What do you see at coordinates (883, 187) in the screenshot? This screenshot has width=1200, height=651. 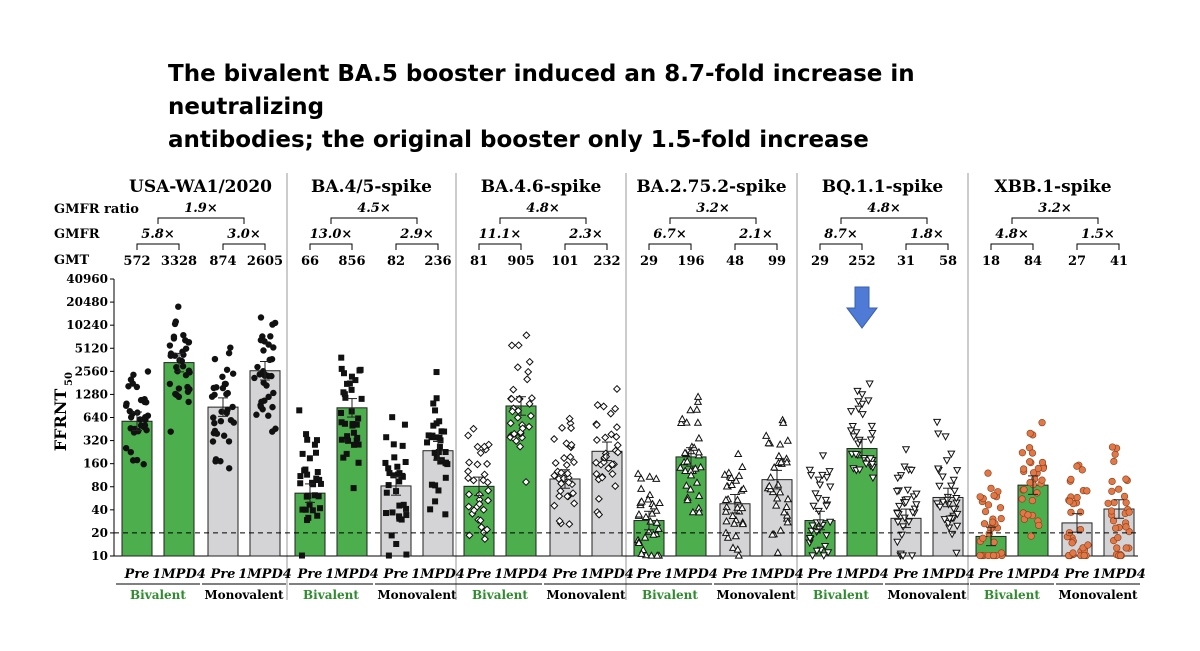 I see `panel-title: BQ.1.1-spike` at bounding box center [883, 187].